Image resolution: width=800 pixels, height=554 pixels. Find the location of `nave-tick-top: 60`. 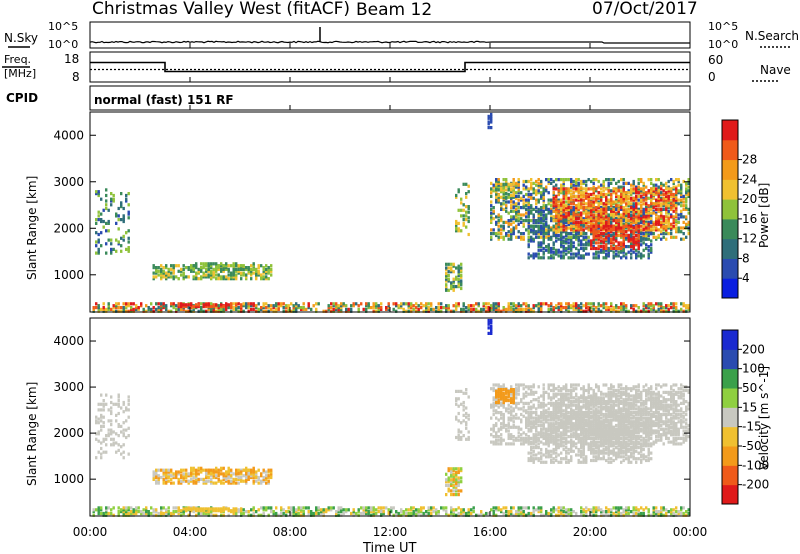

nave-tick-top: 60 is located at coordinates (715, 60).